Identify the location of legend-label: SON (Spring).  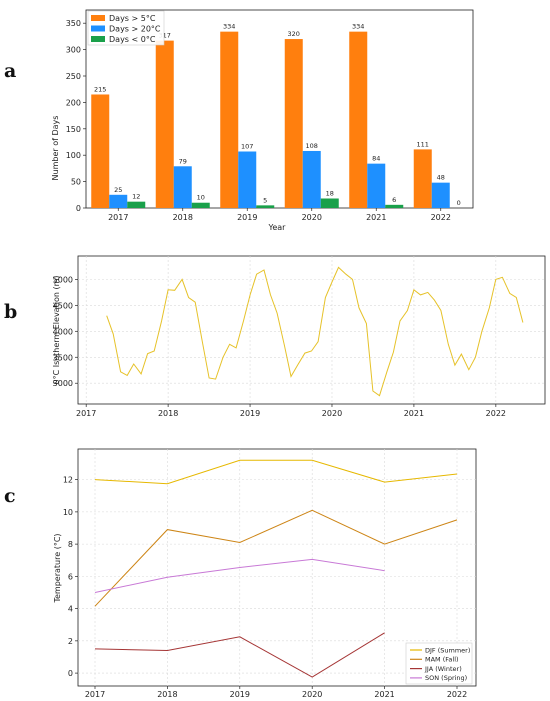
(446, 678).